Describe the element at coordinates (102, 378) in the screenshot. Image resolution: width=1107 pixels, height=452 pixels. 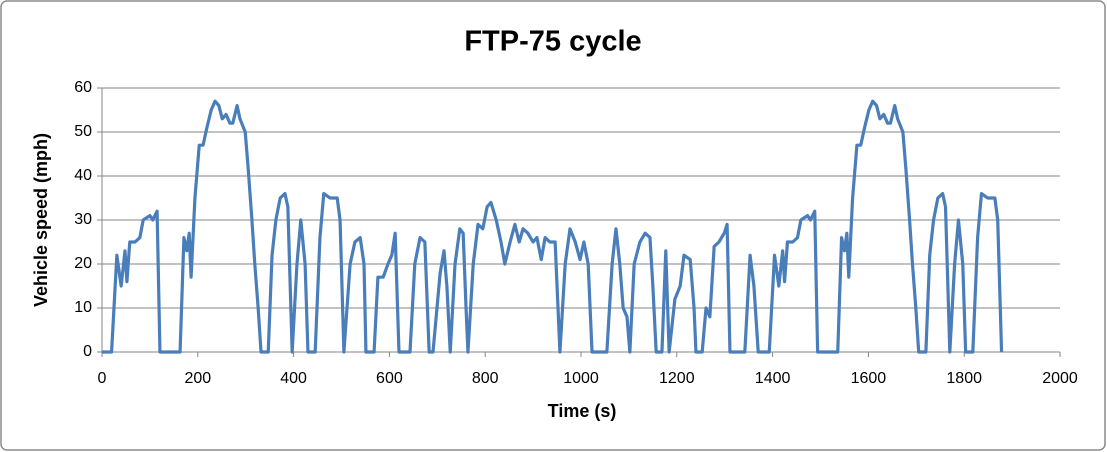
I see `x-tick-label: 0` at that location.